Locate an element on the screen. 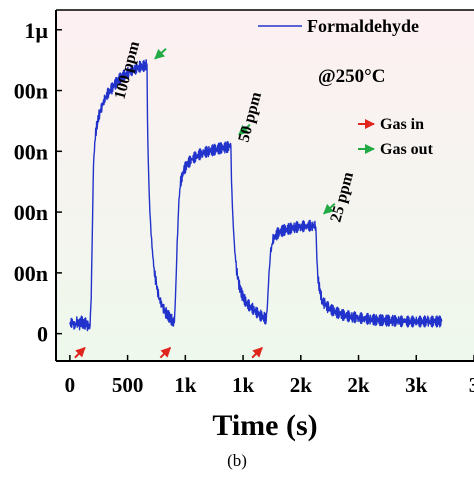 The image size is (474, 479). x-tick-label: 3 is located at coordinates (471, 385).